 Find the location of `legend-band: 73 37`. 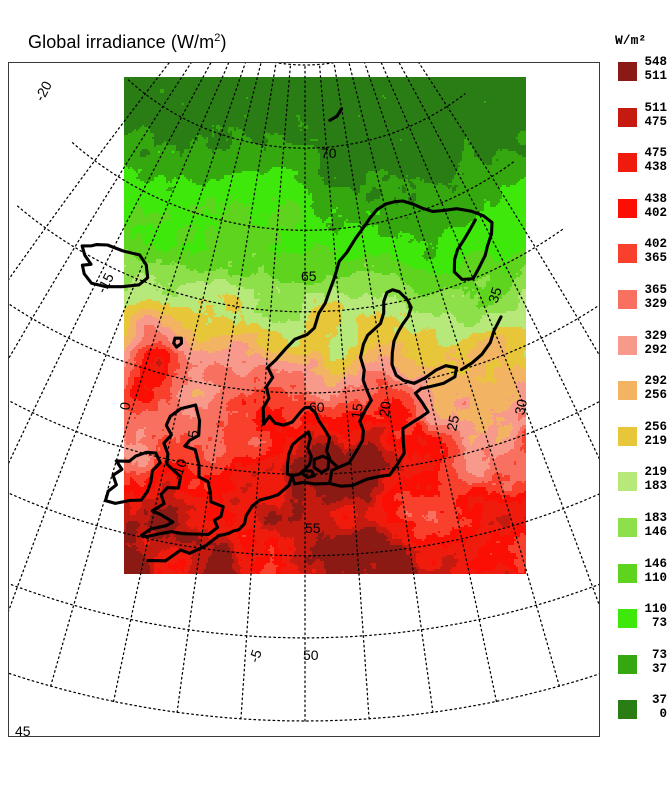

legend-band: 73 37 is located at coordinates (637, 671).